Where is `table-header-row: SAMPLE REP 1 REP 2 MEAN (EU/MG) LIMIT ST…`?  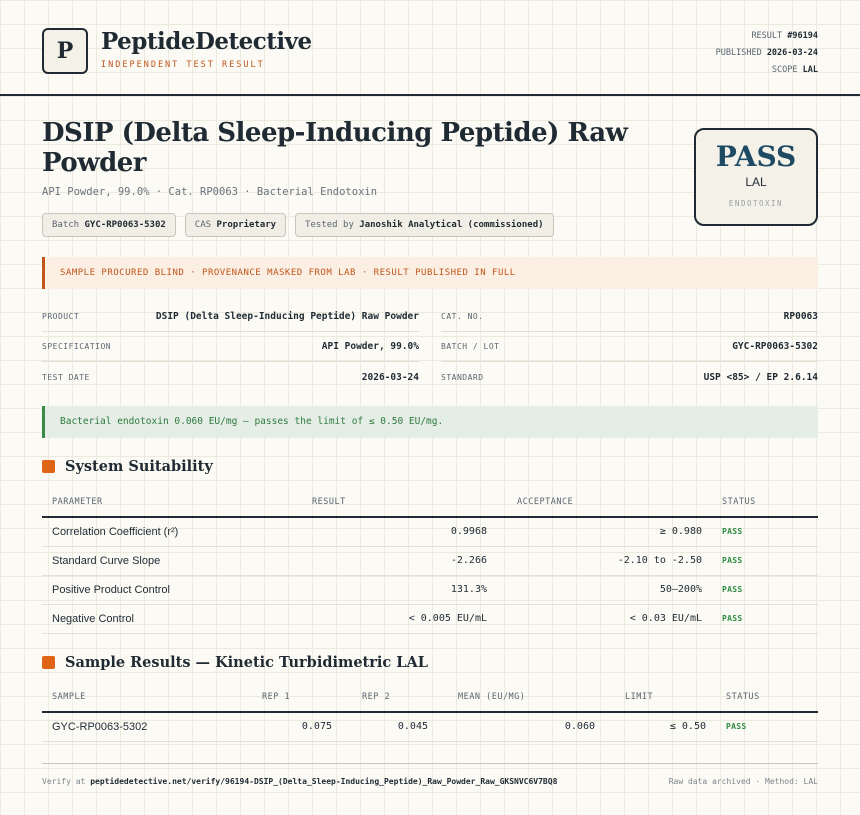 table-header-row: SAMPLE REP 1 REP 2 MEAN (EU/MG) LIMIT ST… is located at coordinates (430, 697).